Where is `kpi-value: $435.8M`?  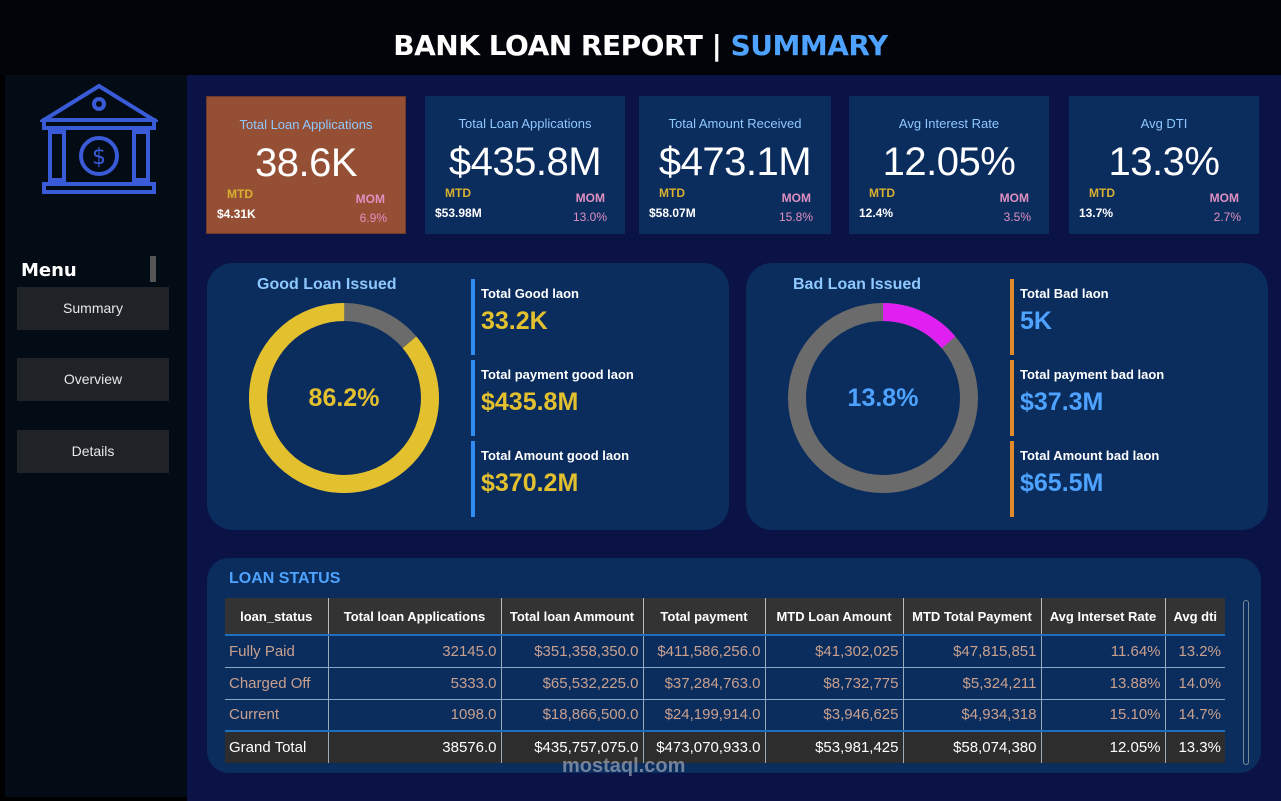 kpi-value: $435.8M is located at coordinates (525, 162).